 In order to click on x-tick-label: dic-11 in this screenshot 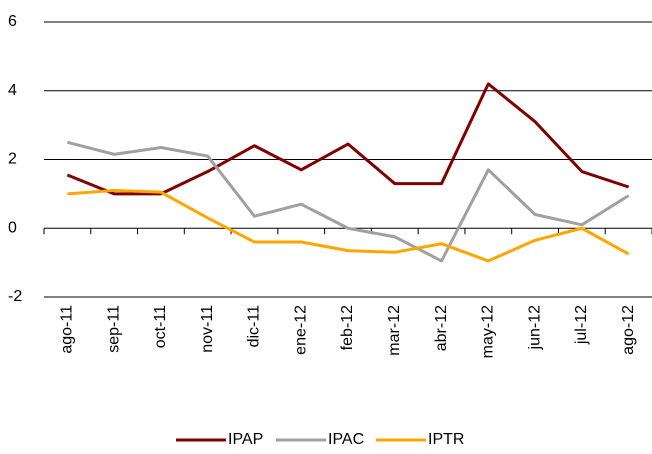, I will do `click(254, 326)`.